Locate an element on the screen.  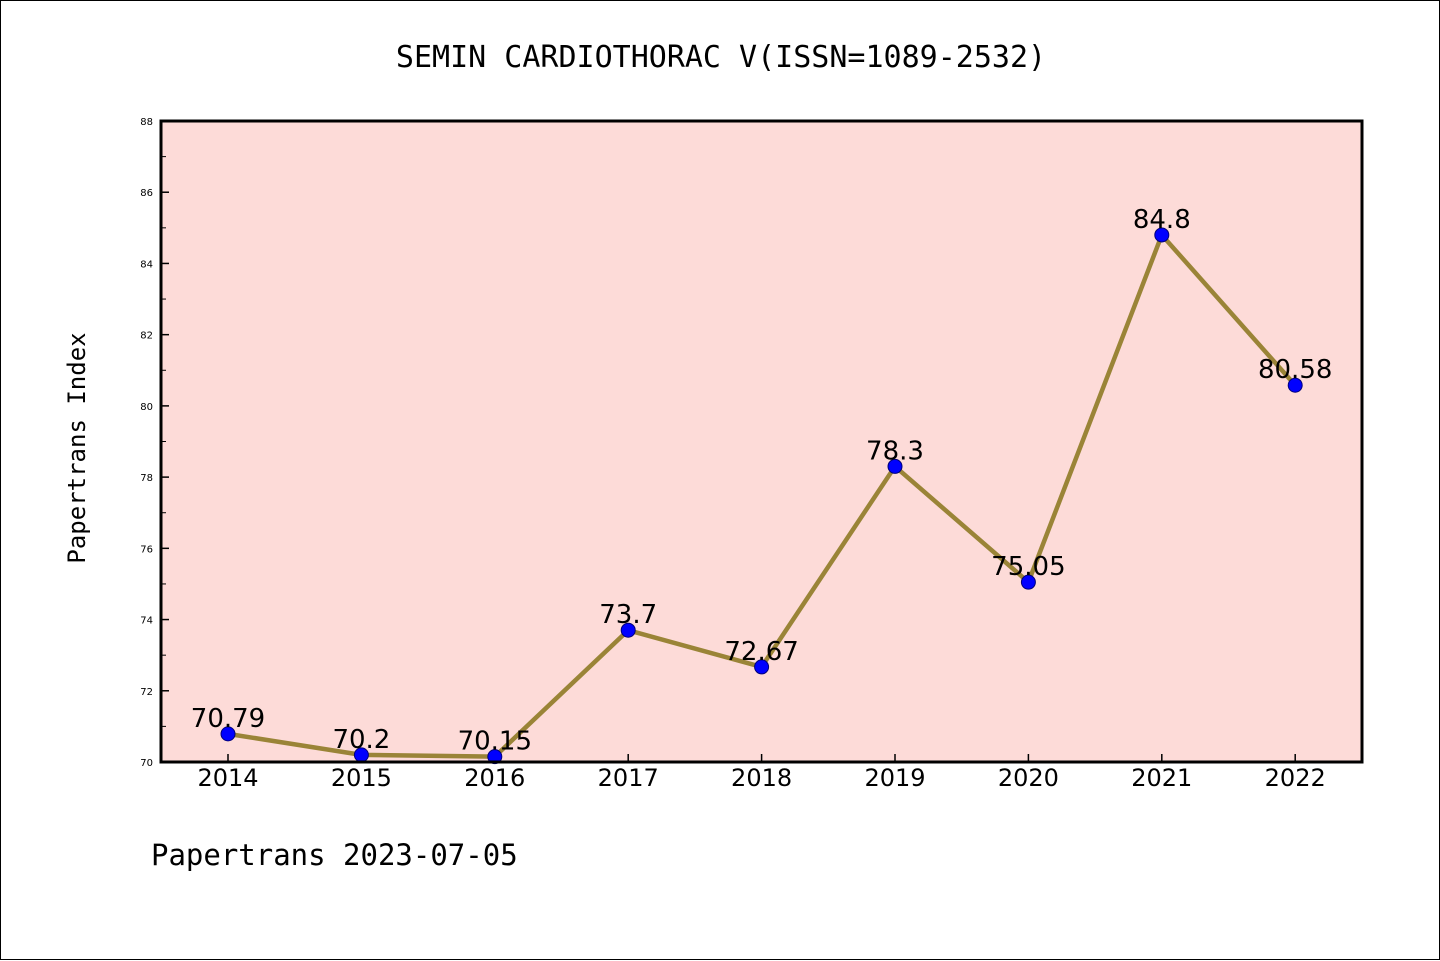
data-label: 70.15 is located at coordinates (495, 742).